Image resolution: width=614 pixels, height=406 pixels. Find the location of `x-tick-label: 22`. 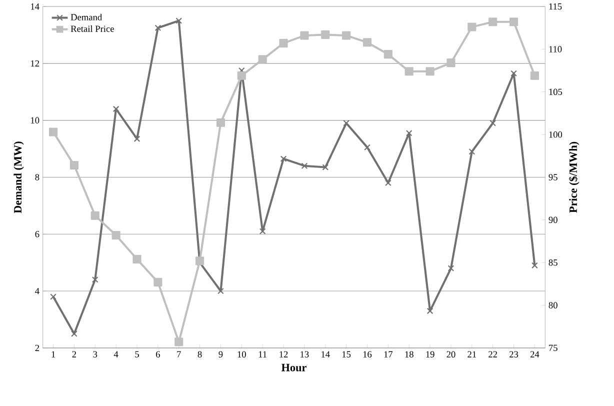

x-tick-label: 22 is located at coordinates (492, 354).